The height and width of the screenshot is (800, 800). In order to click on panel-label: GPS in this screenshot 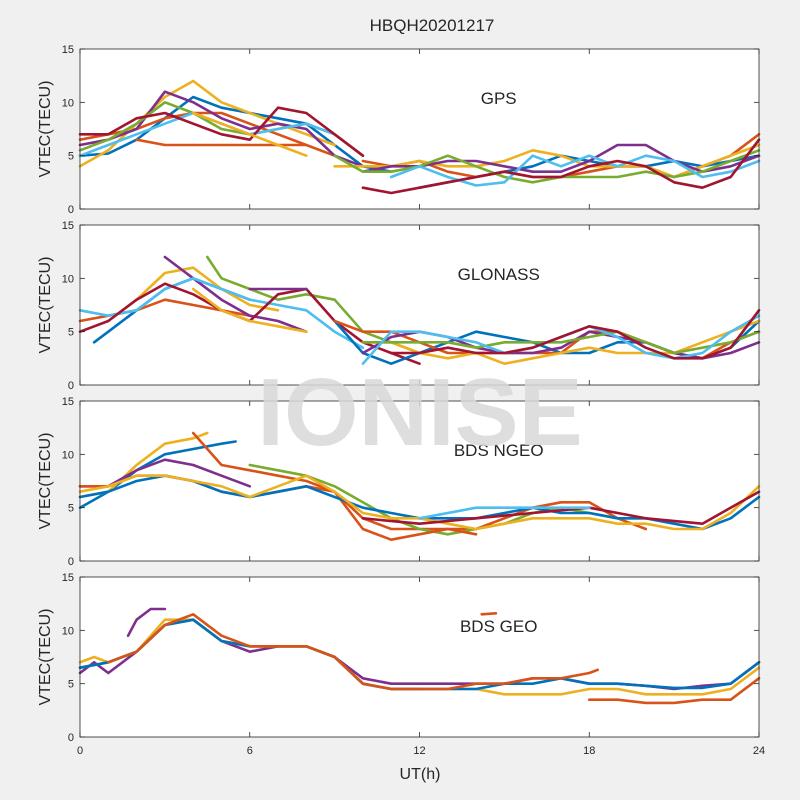, I will do `click(499, 98)`.